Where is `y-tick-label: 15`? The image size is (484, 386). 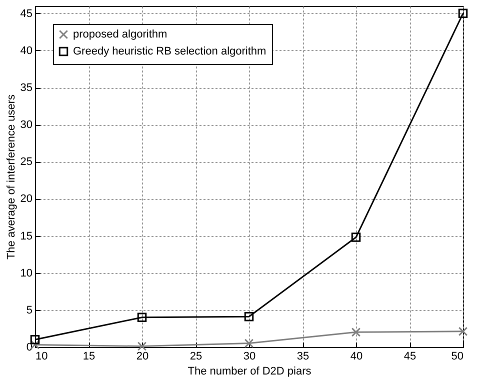
y-tick-label: 15 is located at coordinates (26, 236).